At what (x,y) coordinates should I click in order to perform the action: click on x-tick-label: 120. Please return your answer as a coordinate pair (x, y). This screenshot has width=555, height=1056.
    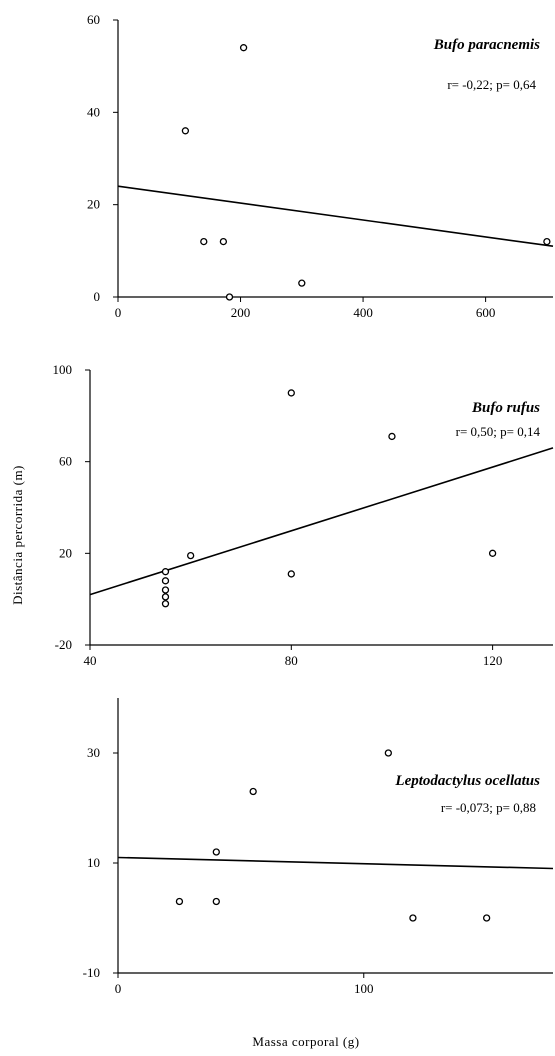
    Looking at the image, I should click on (493, 660).